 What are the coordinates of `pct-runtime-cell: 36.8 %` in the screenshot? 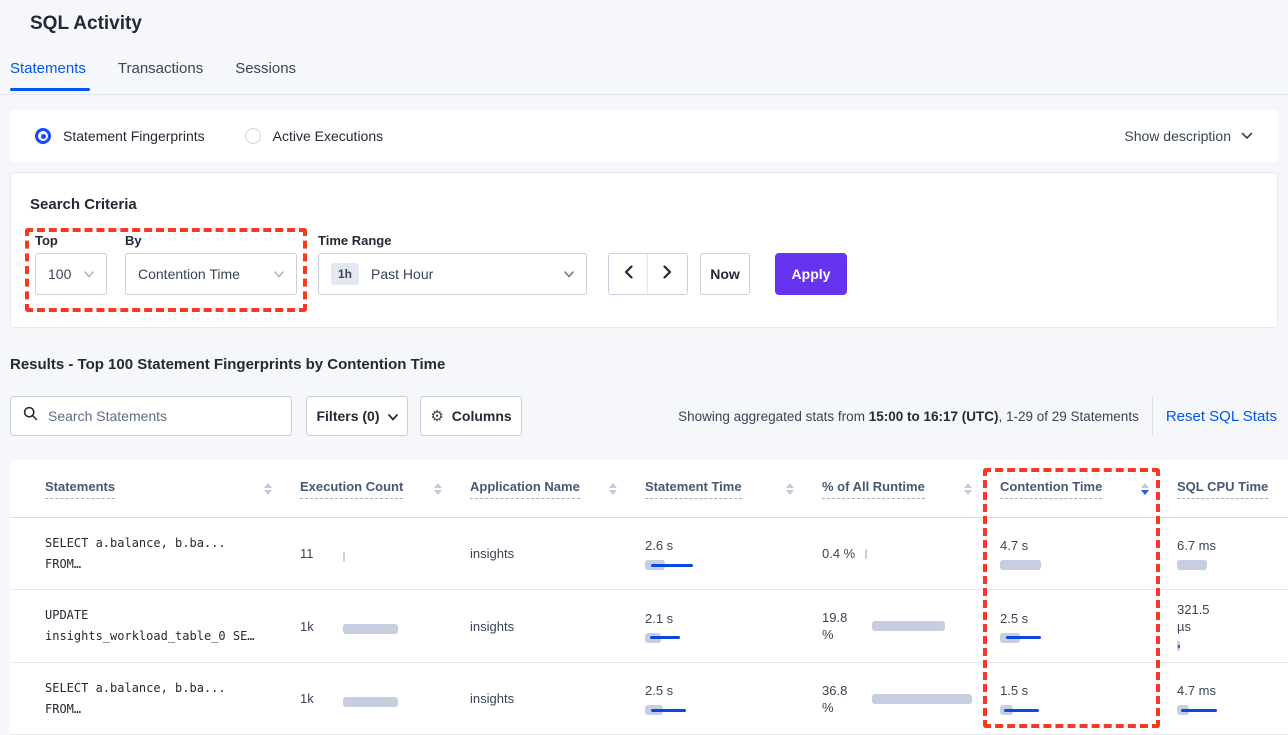 It's located at (911, 699).